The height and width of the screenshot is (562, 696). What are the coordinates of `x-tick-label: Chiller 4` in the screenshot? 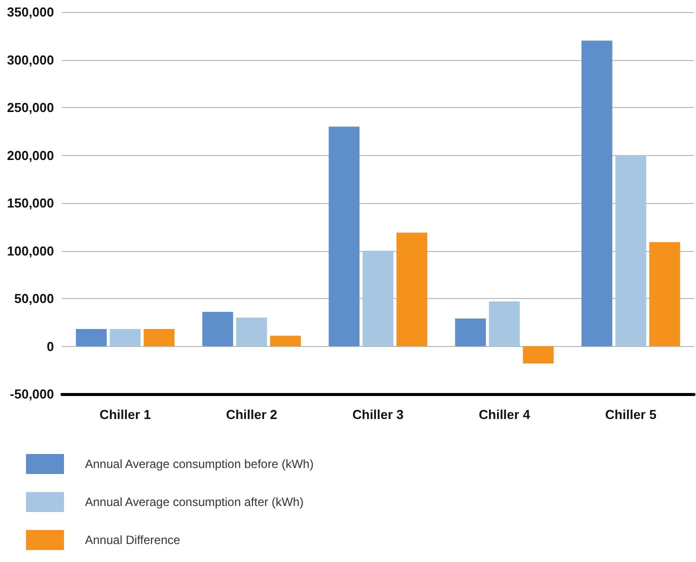 It's located at (504, 414).